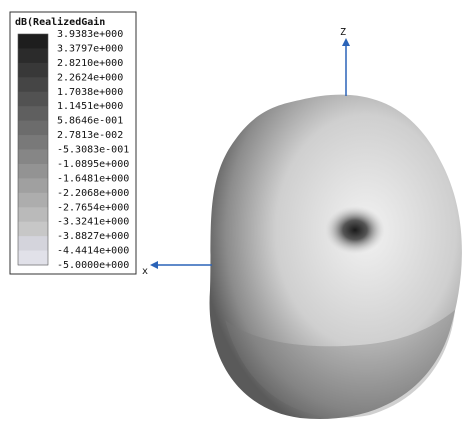 The height and width of the screenshot is (429, 465). I want to click on legend-label: 2.7813e-002, so click(90, 135).